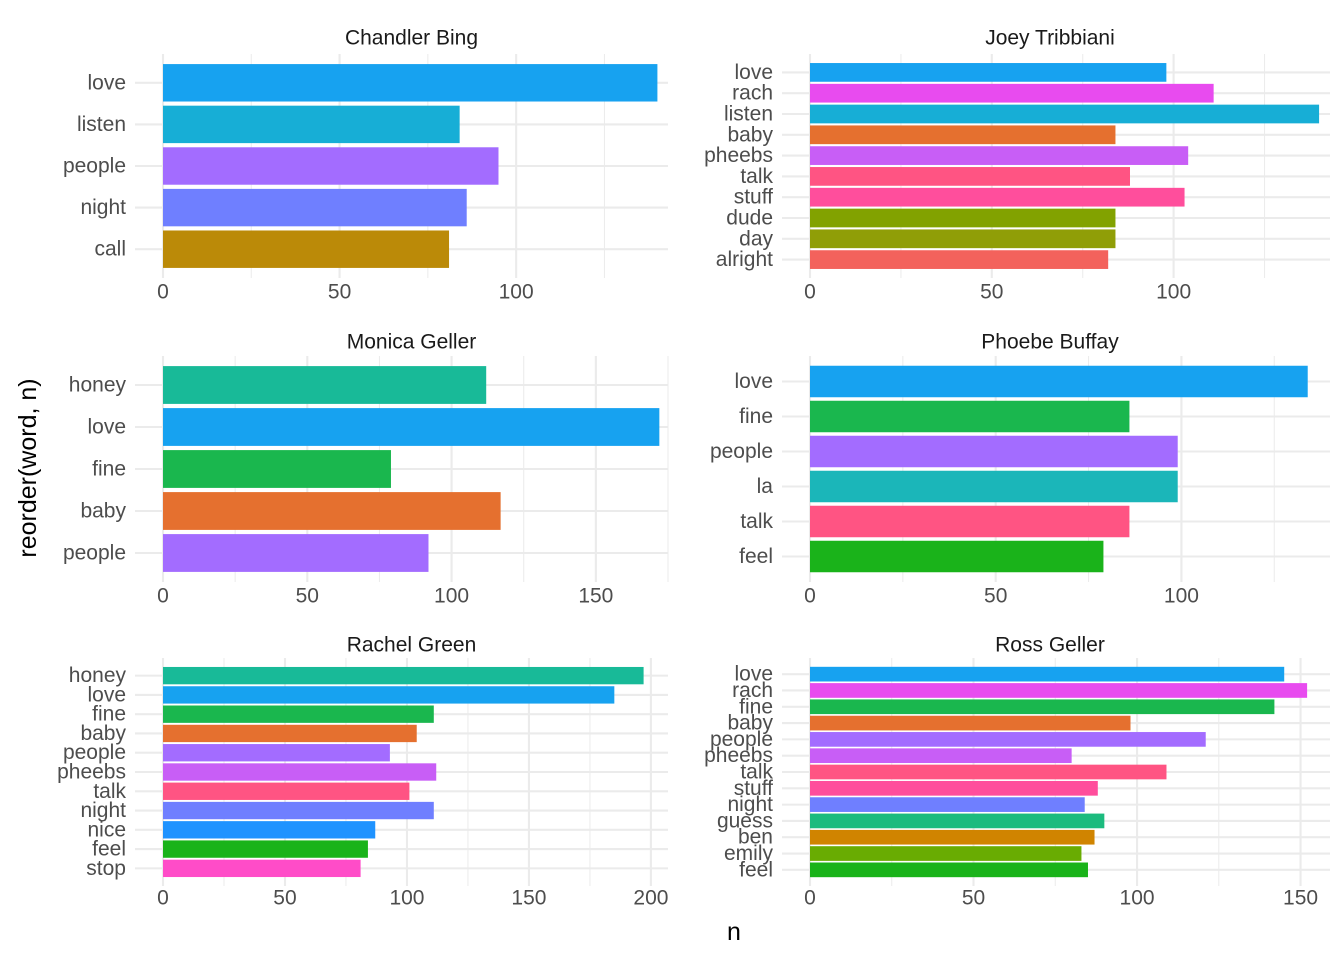 This screenshot has height=960, width=1344. What do you see at coordinates (941, 756) in the screenshot?
I see `bar-ross-geller-pheebs` at bounding box center [941, 756].